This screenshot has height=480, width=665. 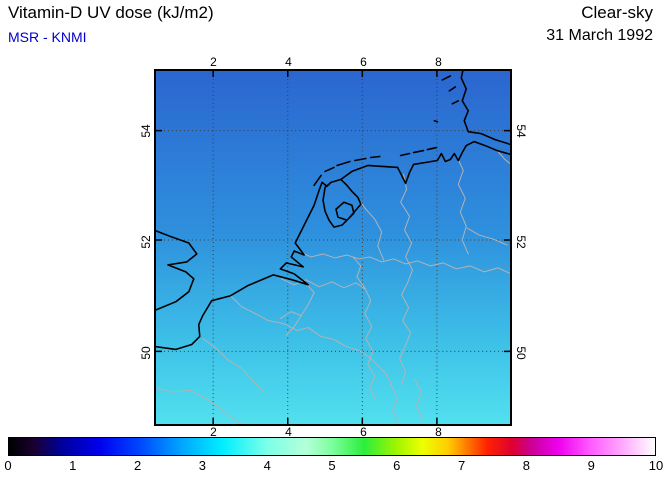 What do you see at coordinates (617, 12) in the screenshot?
I see `condition-label: Clear-sky` at bounding box center [617, 12].